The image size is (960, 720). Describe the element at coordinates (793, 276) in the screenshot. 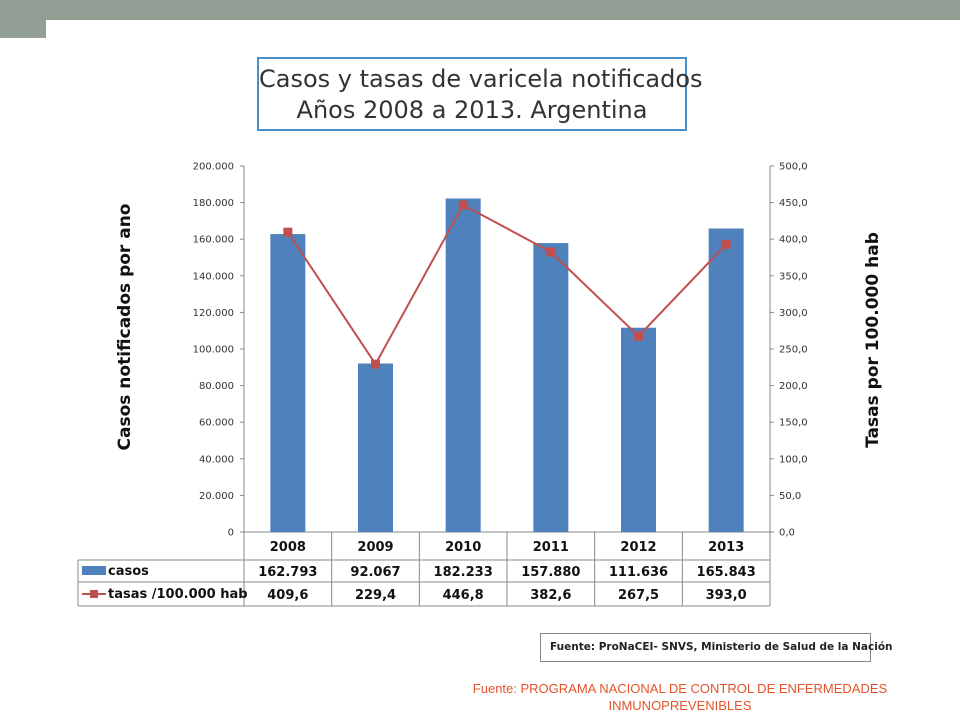

I see `y2-tick-label: 350,0` at that location.